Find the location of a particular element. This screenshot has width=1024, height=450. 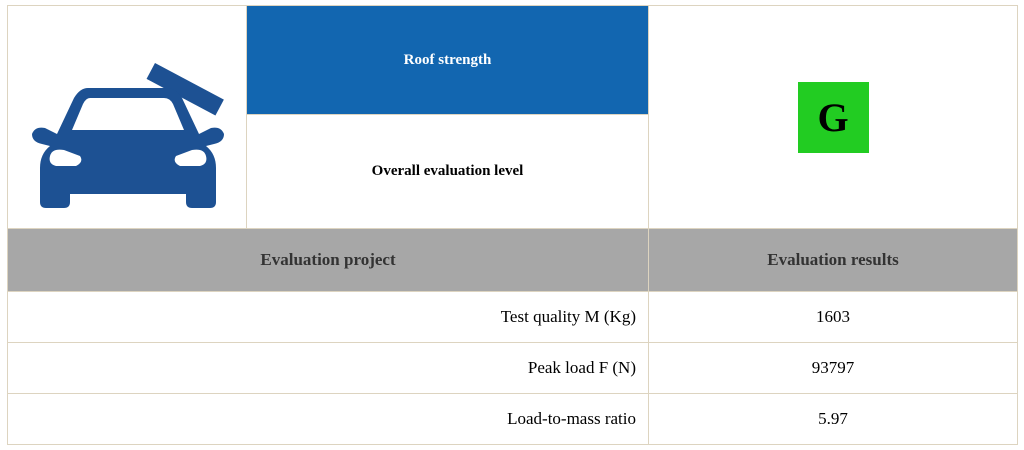

overall-evaluation-label: Overall evaluation level is located at coordinates (447, 171).